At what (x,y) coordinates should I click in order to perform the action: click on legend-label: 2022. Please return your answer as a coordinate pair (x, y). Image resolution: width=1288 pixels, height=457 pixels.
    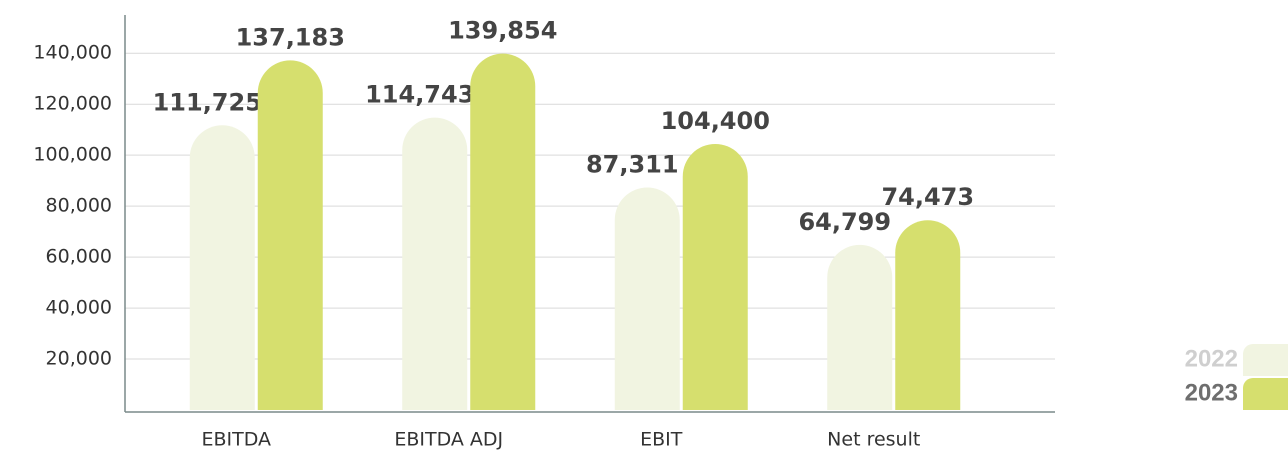
    Looking at the image, I should click on (1211, 358).